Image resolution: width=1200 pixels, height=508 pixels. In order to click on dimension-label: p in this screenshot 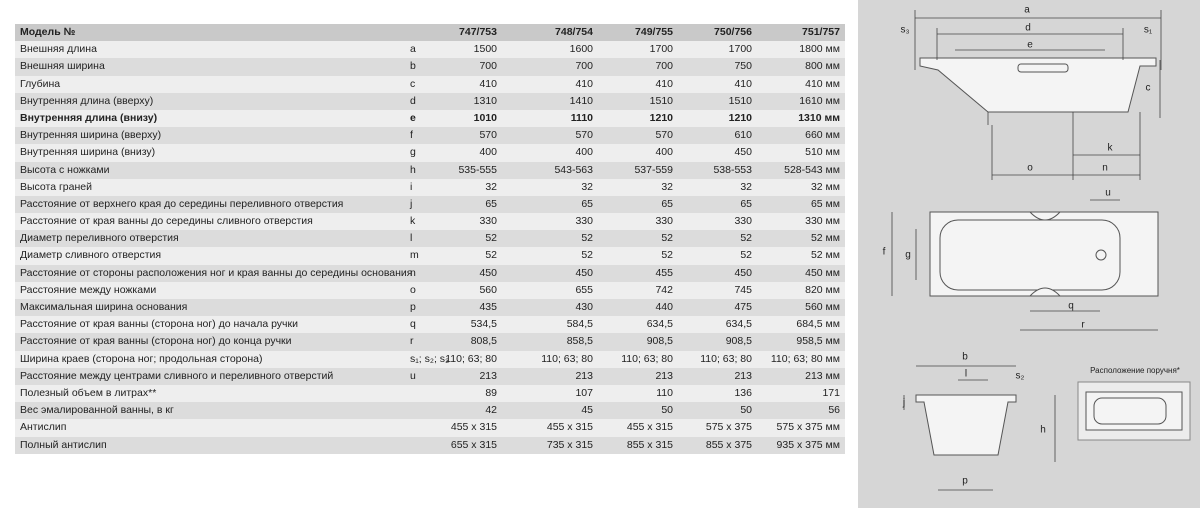, I will do `click(965, 481)`.